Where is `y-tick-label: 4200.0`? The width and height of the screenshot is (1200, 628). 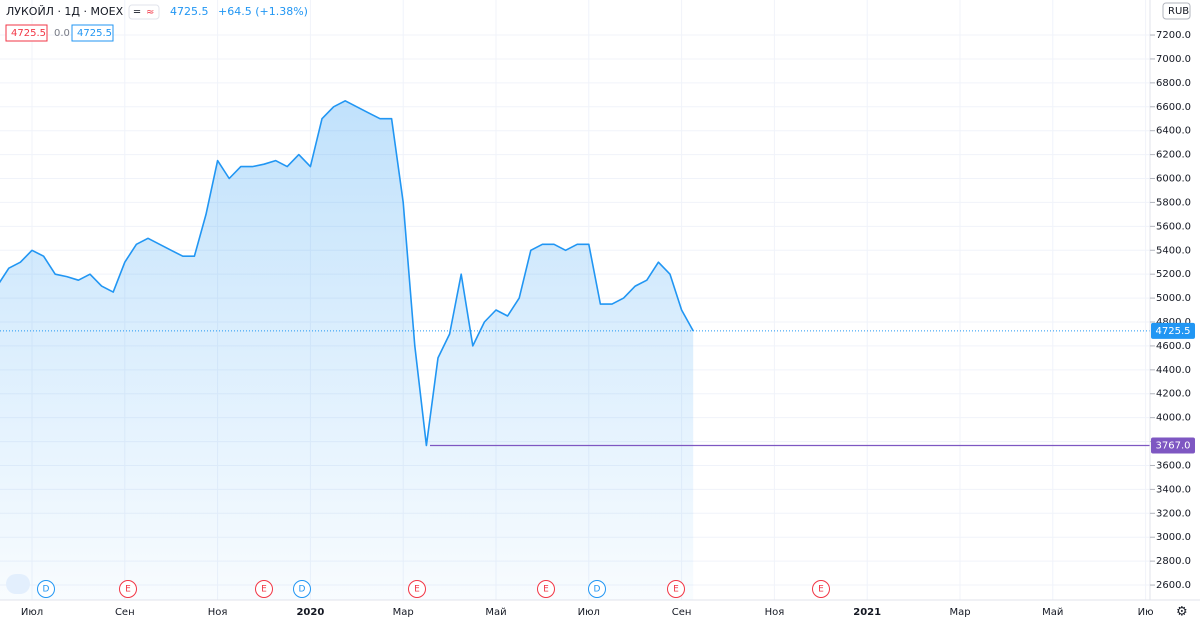 y-tick-label: 4200.0 is located at coordinates (1173, 394).